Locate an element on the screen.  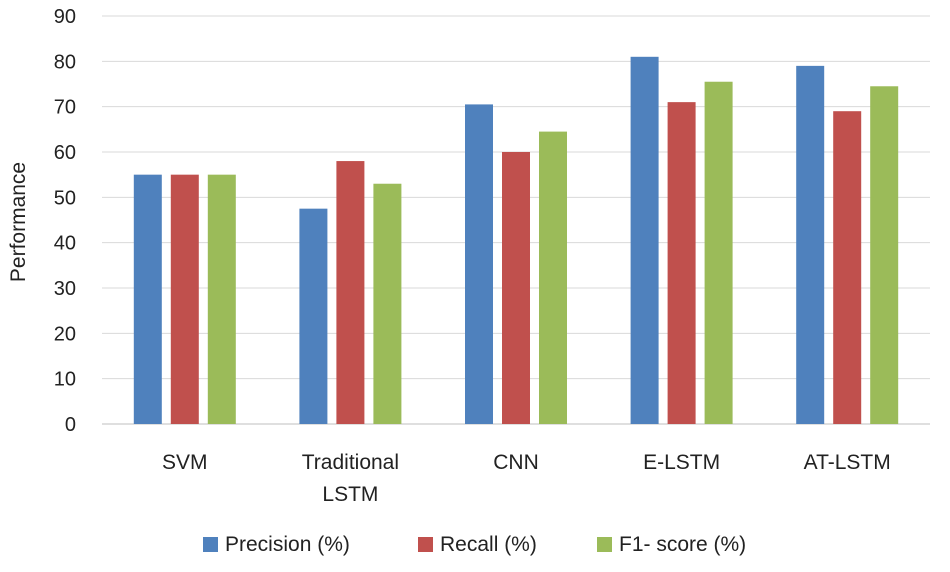
y-tick-label: 70 is located at coordinates (65, 108).